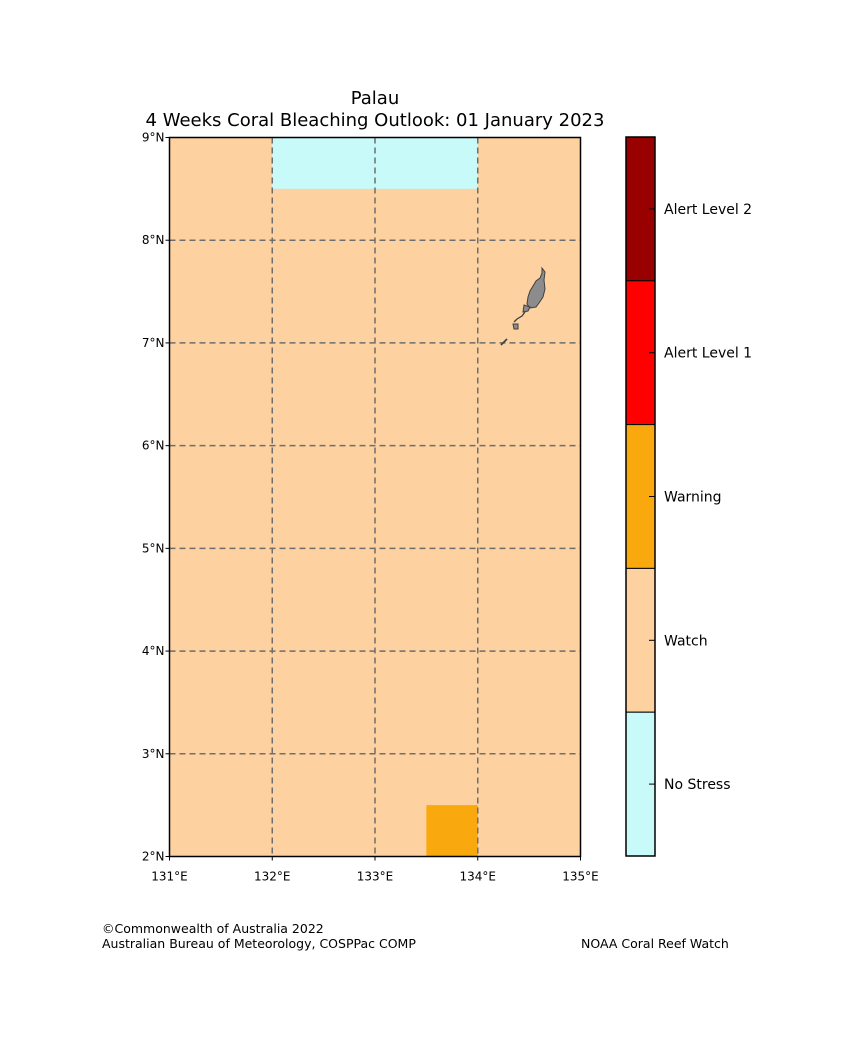  What do you see at coordinates (153, 548) in the screenshot?
I see `lat-tick-label: 5°N` at bounding box center [153, 548].